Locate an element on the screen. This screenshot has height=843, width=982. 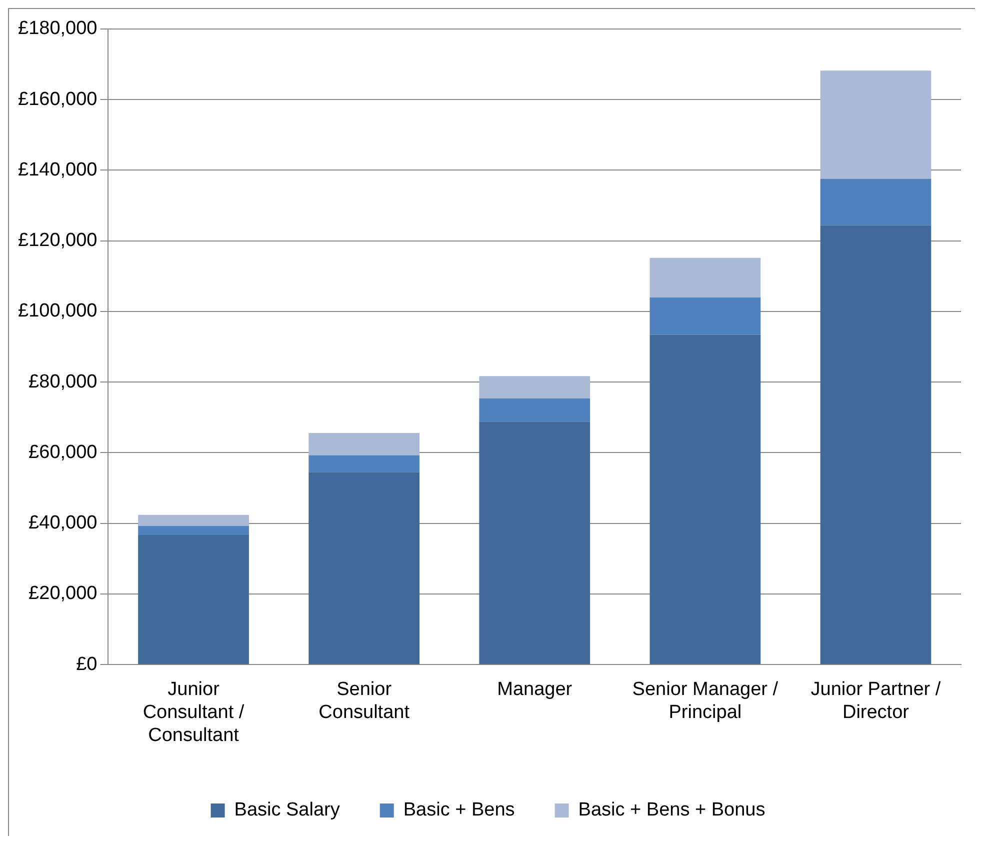
y-tick-label: £120,000 is located at coordinates (58, 241).